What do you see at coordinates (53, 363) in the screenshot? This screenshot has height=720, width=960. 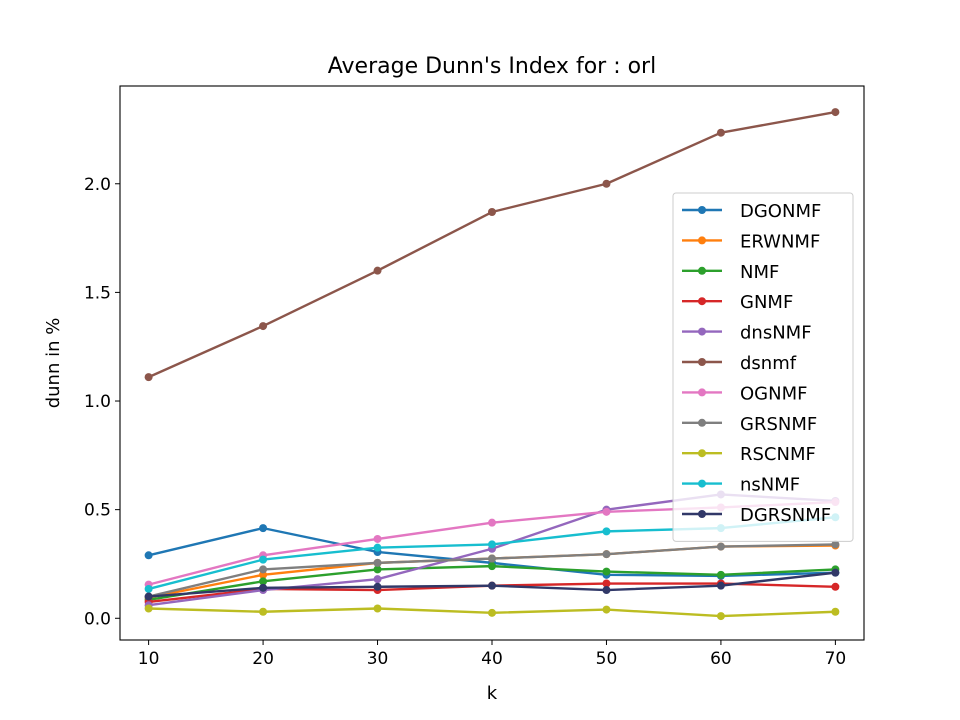 I see `y-axis-label: dunn in %` at bounding box center [53, 363].